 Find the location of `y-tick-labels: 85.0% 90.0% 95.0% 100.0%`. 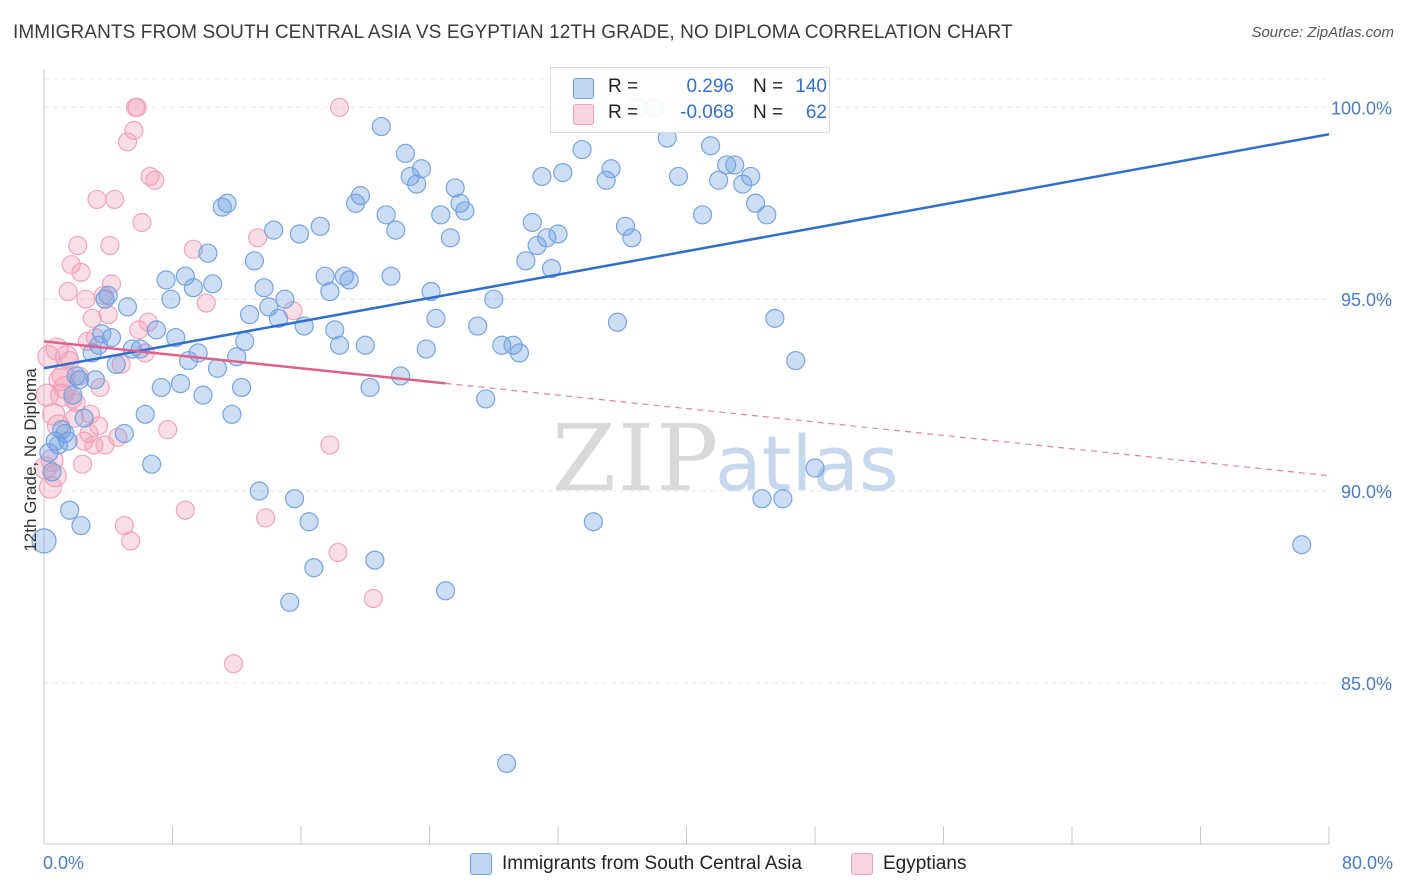

y-tick-labels: 85.0% 90.0% 95.0% 100.0% is located at coordinates (1361, 395).